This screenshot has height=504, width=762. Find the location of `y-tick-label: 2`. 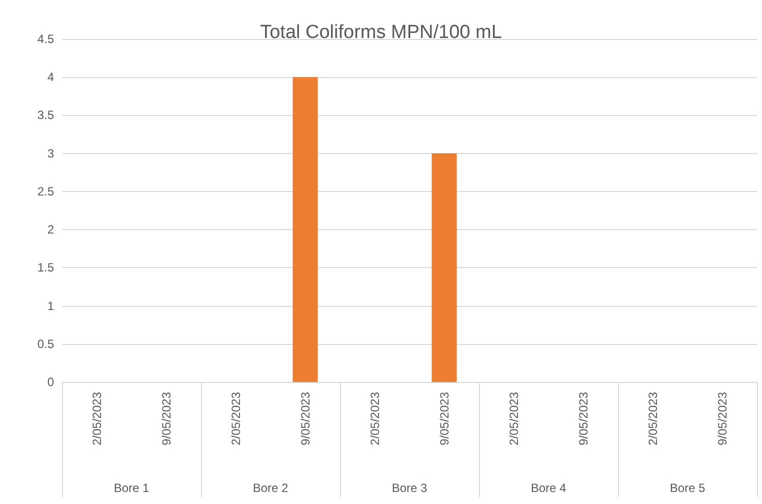

y-tick-label: 2 is located at coordinates (50, 229).